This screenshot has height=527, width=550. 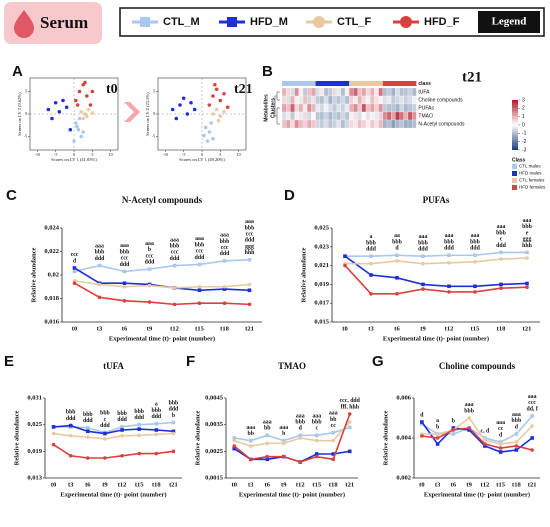 What do you see at coordinates (53, 484) in the screenshot?
I see `x-tick-label: t0` at bounding box center [53, 484].